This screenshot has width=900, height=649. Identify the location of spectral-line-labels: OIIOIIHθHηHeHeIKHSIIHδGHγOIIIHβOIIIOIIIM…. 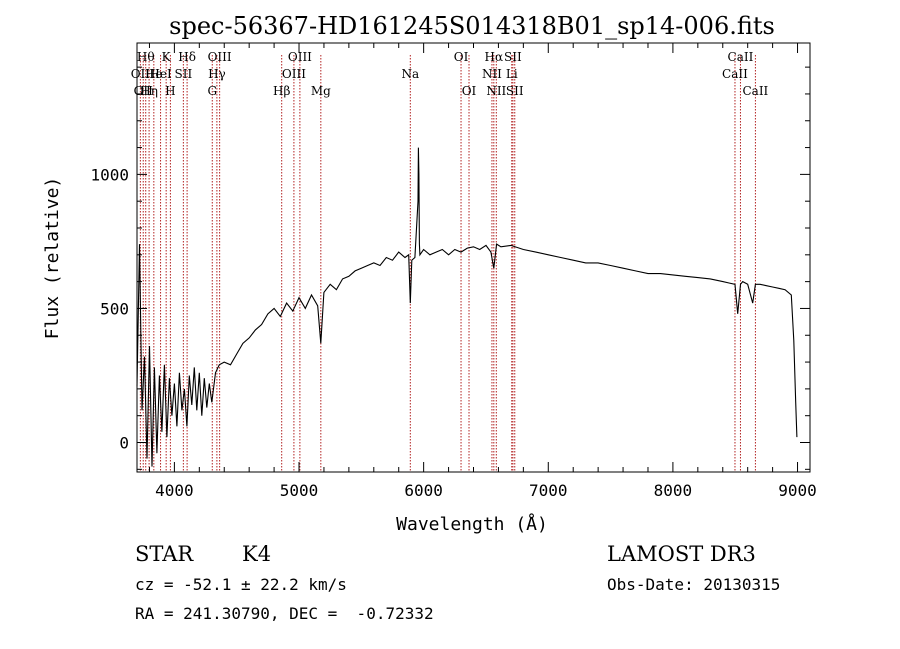
(450, 74).